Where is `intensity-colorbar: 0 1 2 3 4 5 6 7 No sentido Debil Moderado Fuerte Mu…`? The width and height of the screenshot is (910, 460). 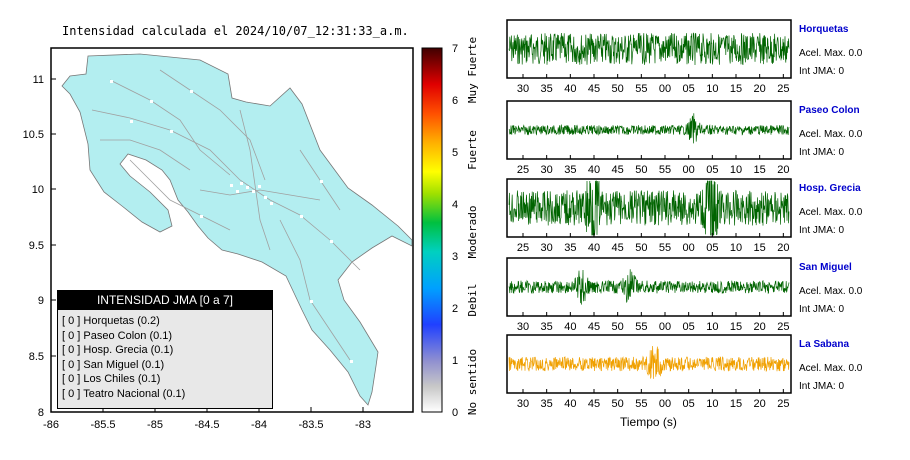
intensity-colorbar: 0 1 2 3 4 5 6 7 No sentido Debil Moderado Fuerte Mu… is located at coordinates (450, 228).